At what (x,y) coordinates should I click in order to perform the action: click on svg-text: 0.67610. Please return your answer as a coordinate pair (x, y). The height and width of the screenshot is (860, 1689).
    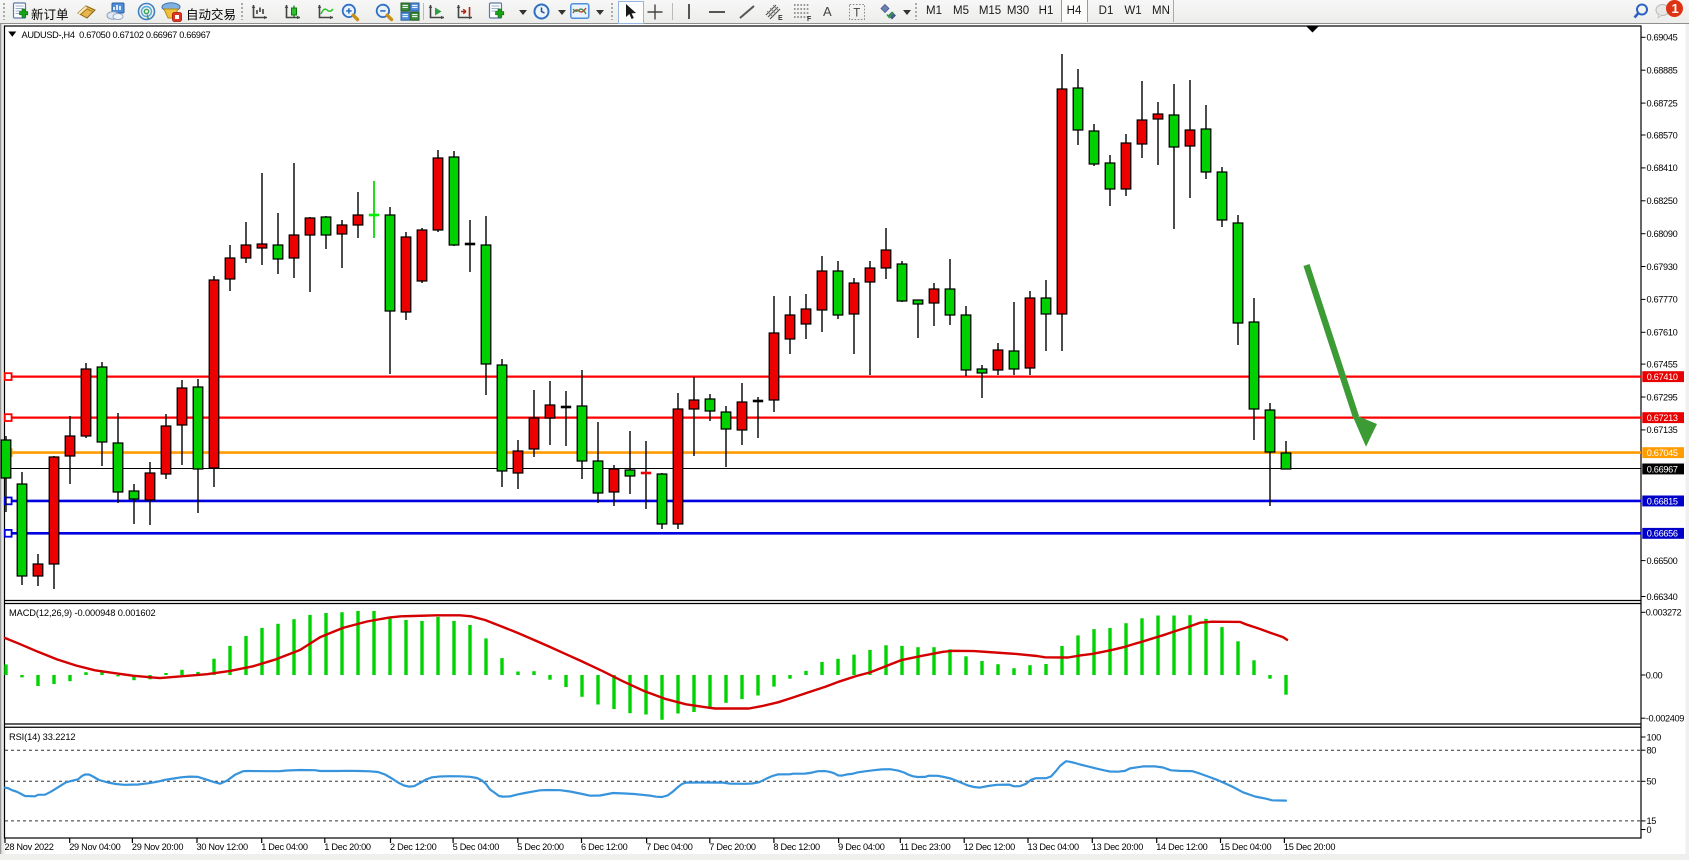
    Looking at the image, I should click on (1662, 333).